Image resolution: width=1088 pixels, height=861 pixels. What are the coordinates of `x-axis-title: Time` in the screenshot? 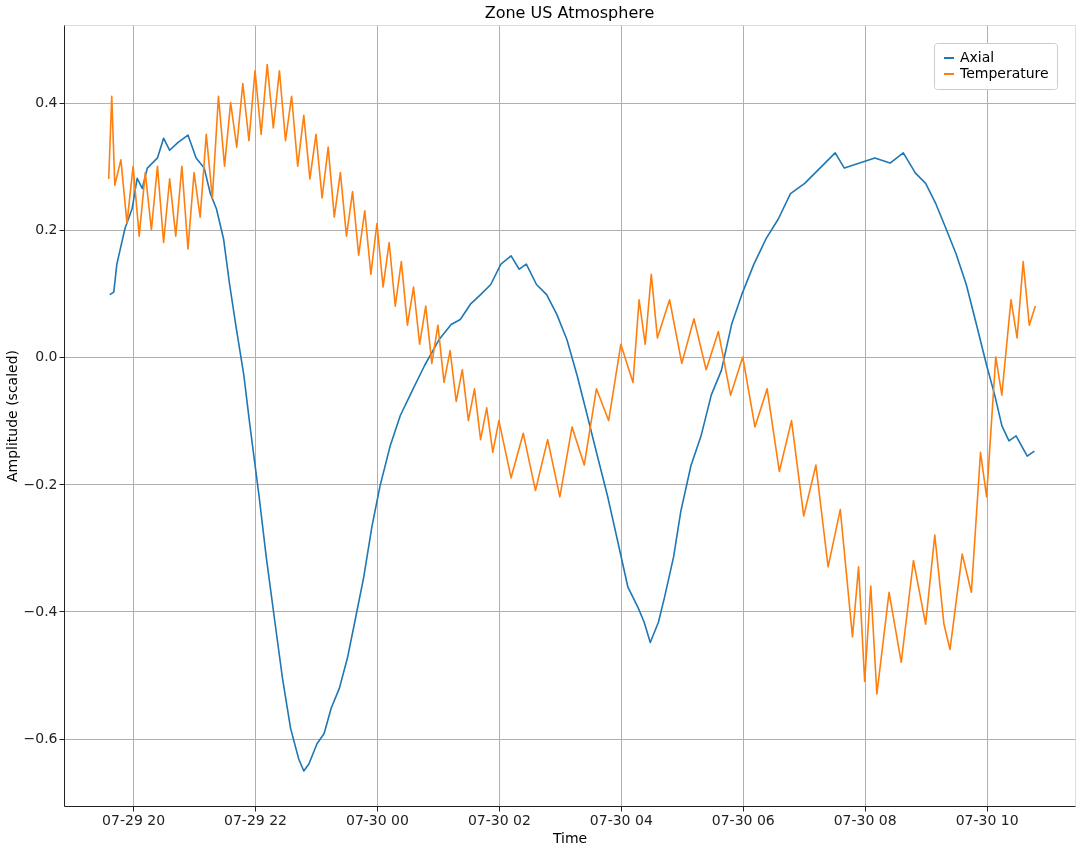 It's located at (569, 837).